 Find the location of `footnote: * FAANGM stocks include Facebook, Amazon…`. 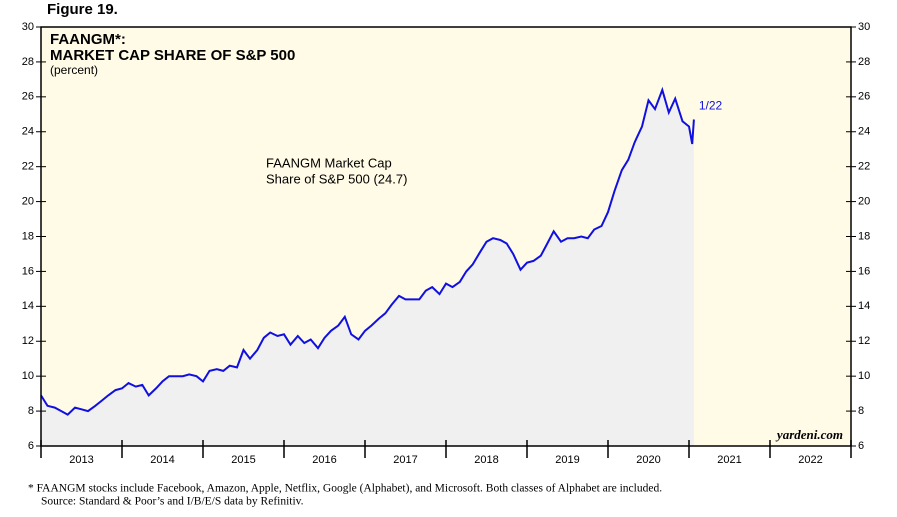

footnote: * FAANGM stocks include Facebook, Amazon… is located at coordinates (345, 489).